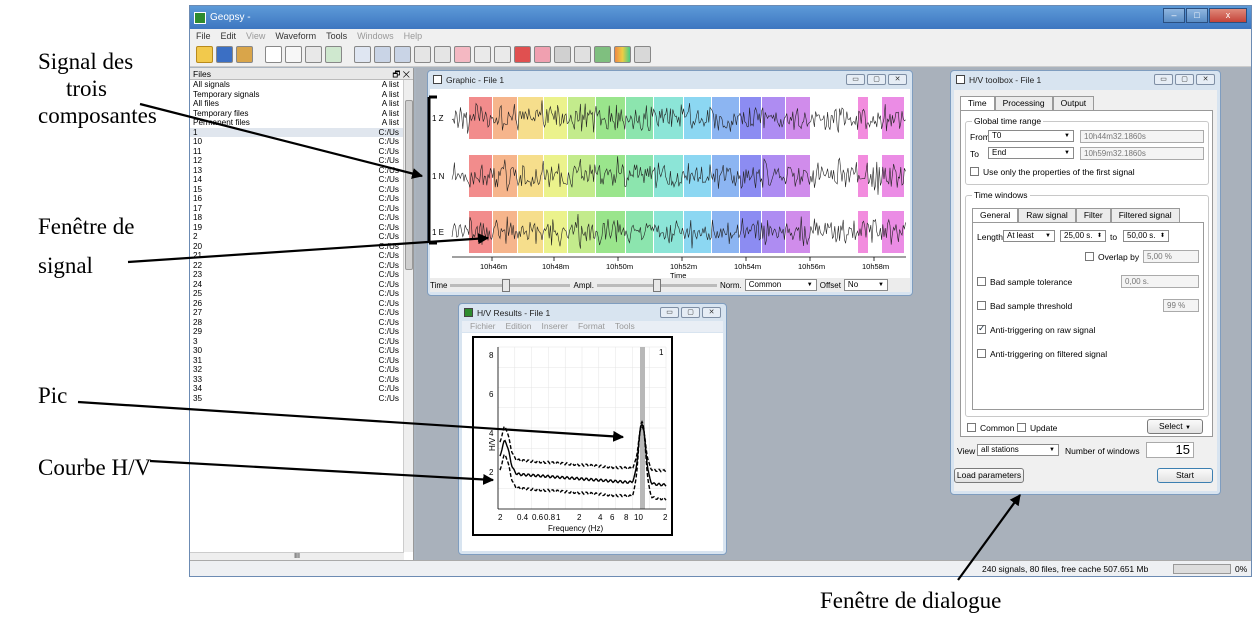  What do you see at coordinates (690, 312) in the screenshot?
I see `hv-restore-button: ▢` at bounding box center [690, 312].